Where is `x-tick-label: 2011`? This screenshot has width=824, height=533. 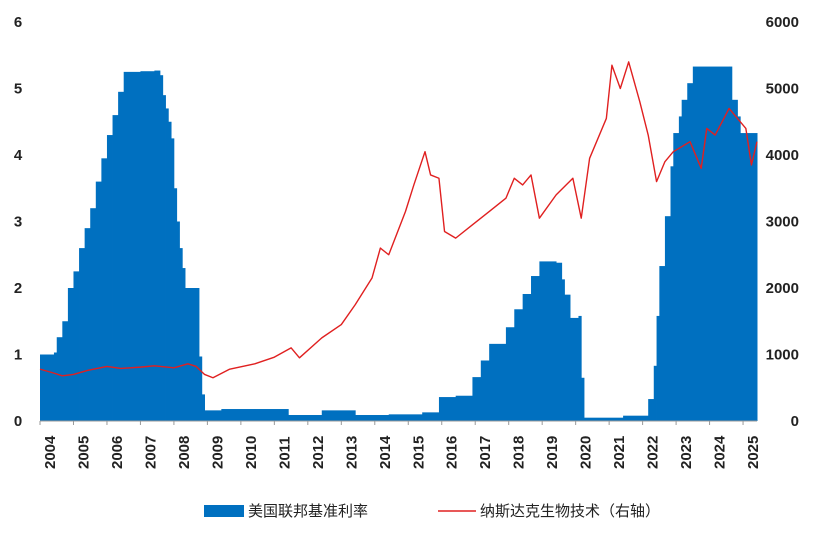
x-tick-label: 2011 is located at coordinates (284, 452).